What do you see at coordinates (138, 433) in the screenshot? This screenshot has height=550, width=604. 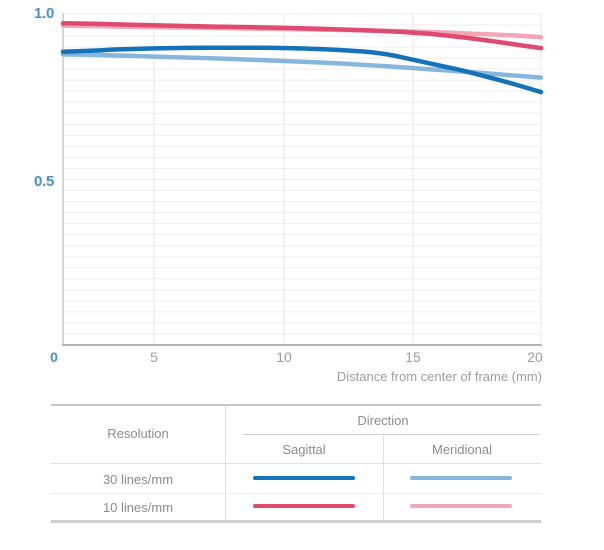 I see `resolution-header: Resolution` at bounding box center [138, 433].